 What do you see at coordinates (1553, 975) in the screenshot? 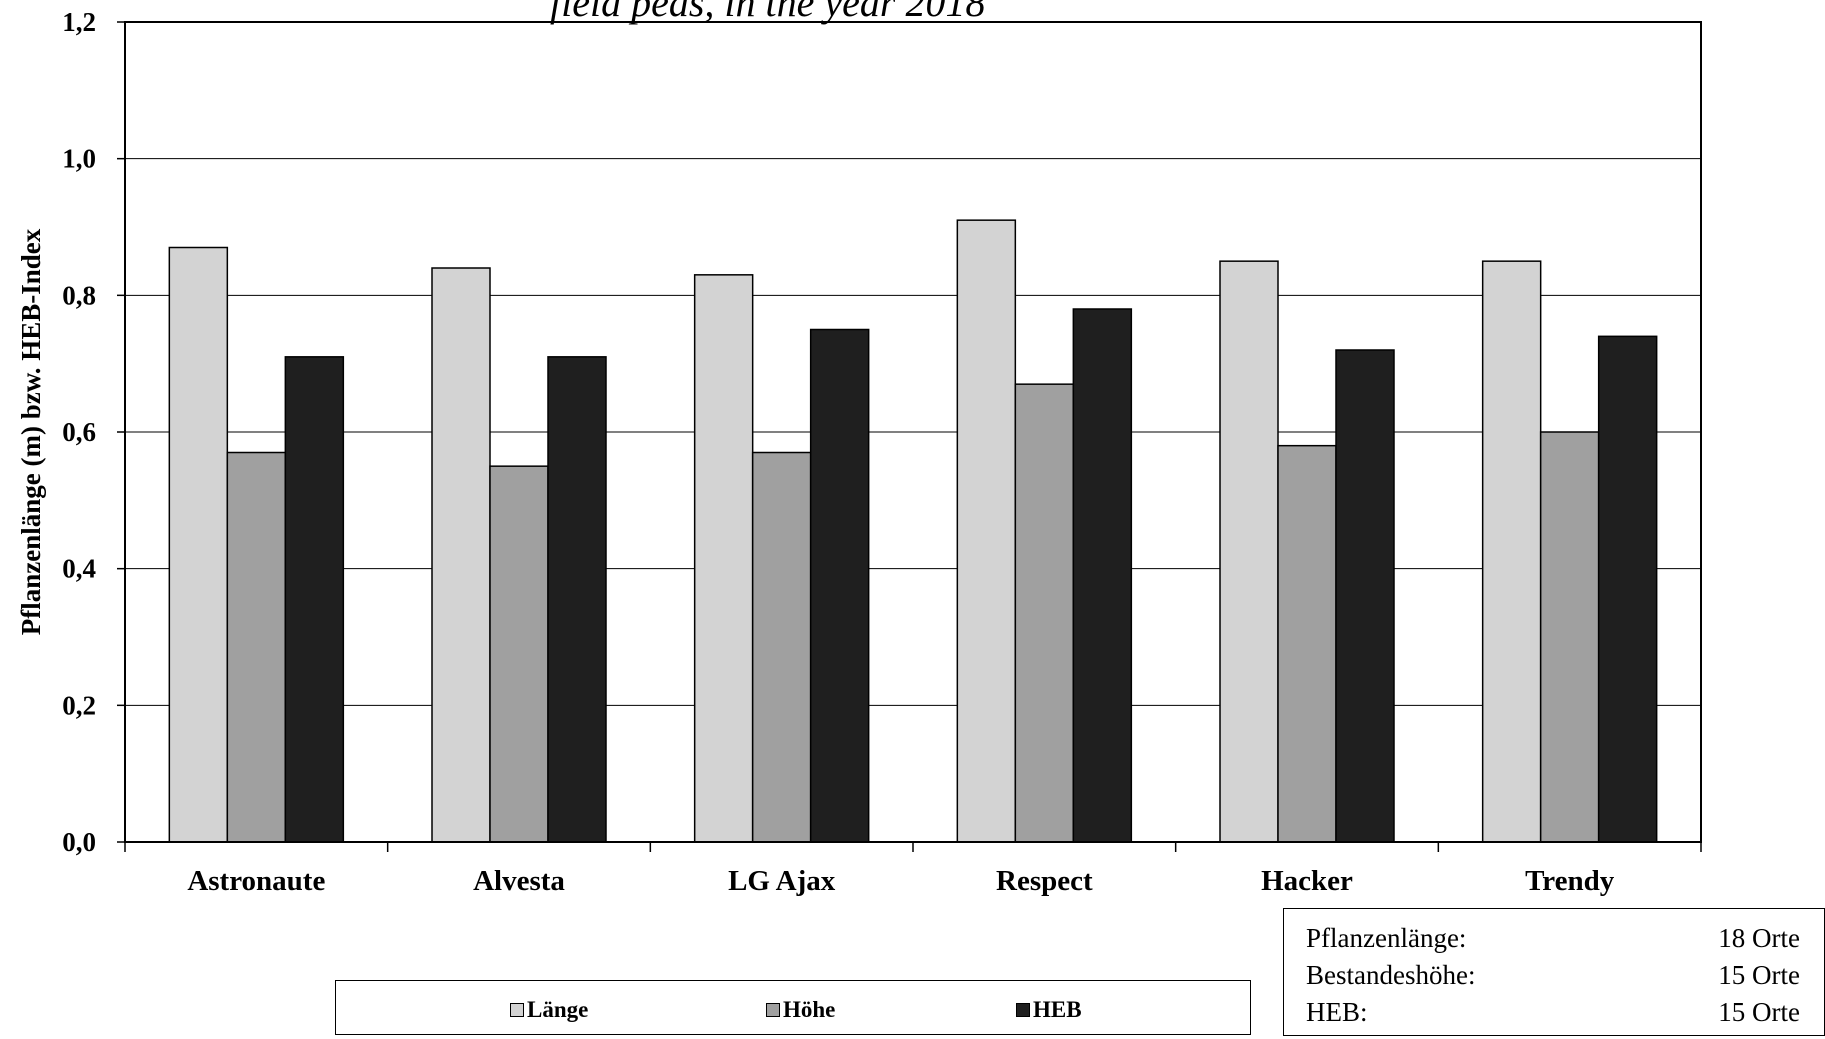
I see `info-row-bestandeshoehe: Bestandeshöhe: 15 Orte` at bounding box center [1553, 975].